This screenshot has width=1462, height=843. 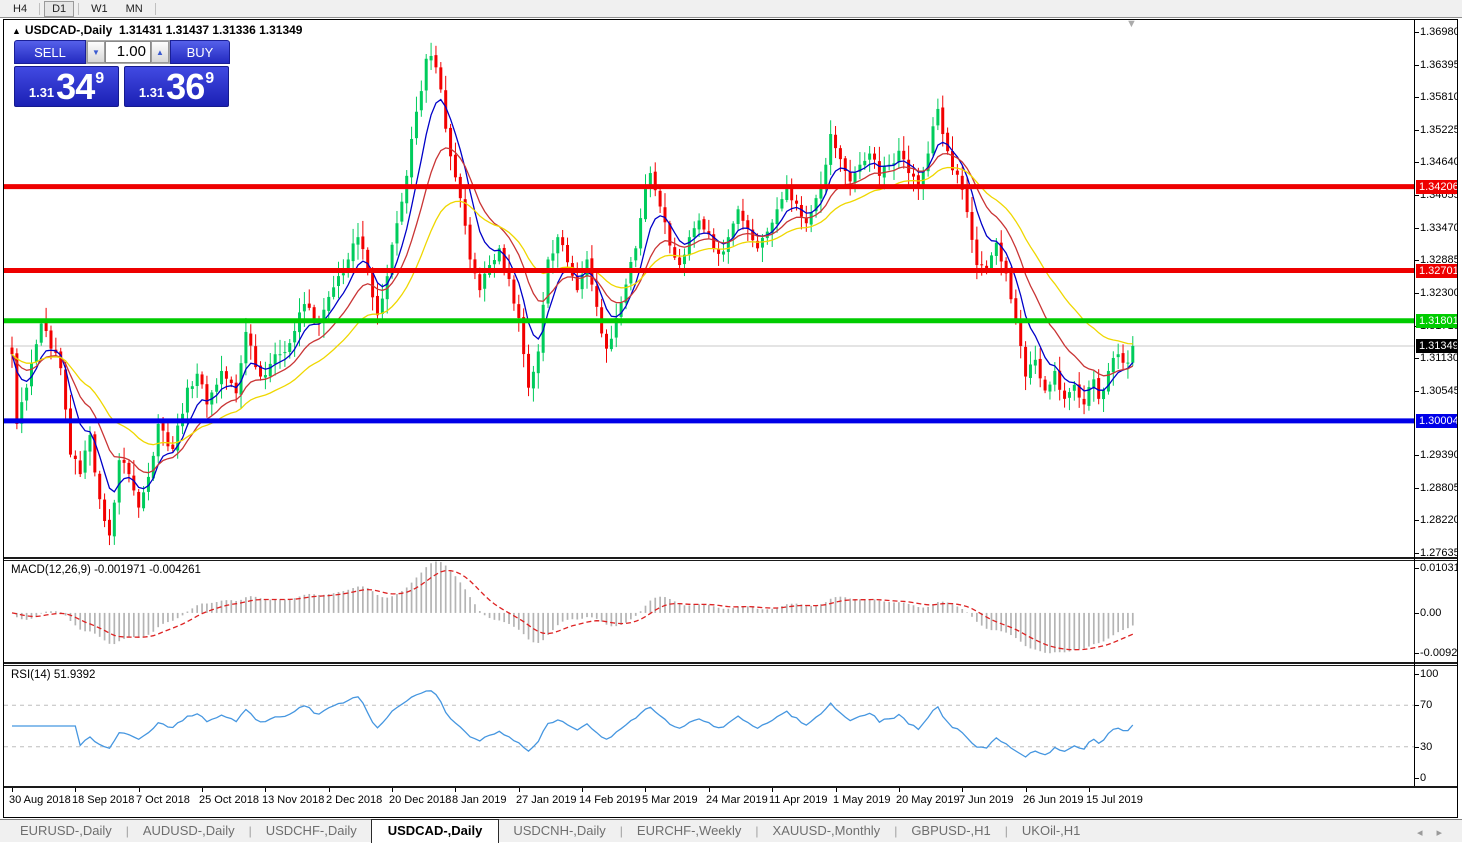 I want to click on price-tick-label: 1.28805, so click(x=1438, y=488).